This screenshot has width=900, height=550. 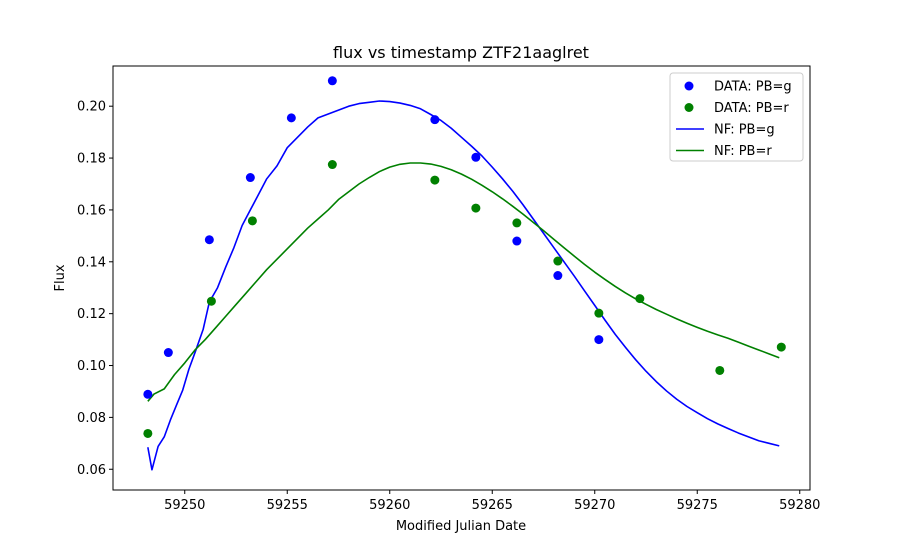 What do you see at coordinates (594, 505) in the screenshot?
I see `x-tick-label: 59270` at bounding box center [594, 505].